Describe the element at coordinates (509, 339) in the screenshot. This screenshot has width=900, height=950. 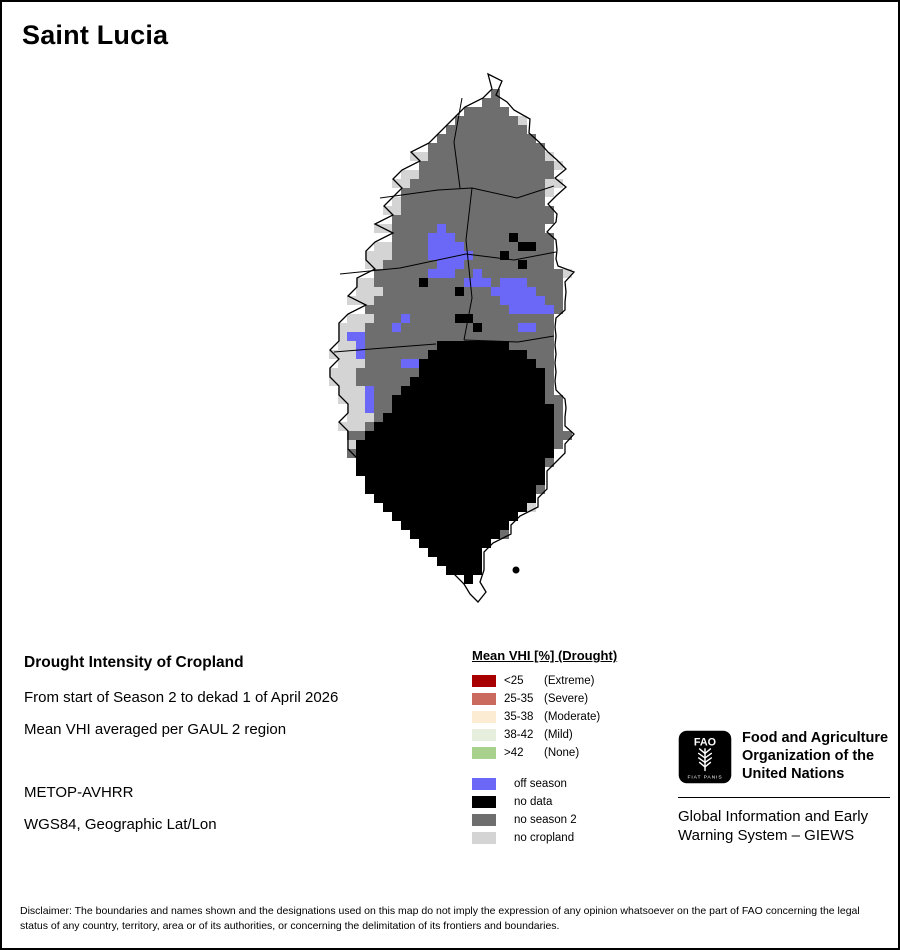
I see `region-boundary` at that location.